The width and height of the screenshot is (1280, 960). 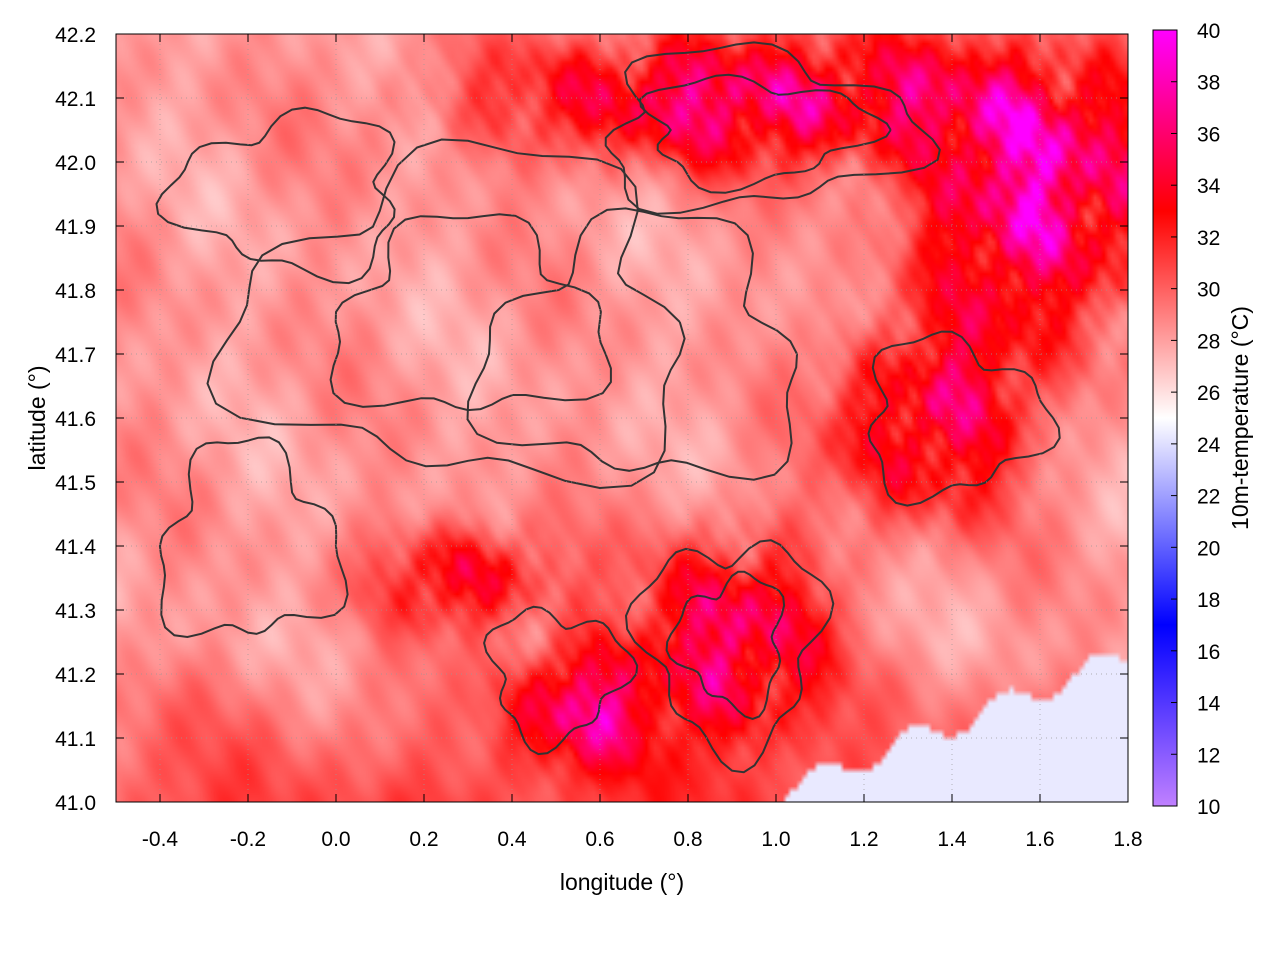 I want to click on colorbar-tick-label: 22, so click(x=1208, y=497).